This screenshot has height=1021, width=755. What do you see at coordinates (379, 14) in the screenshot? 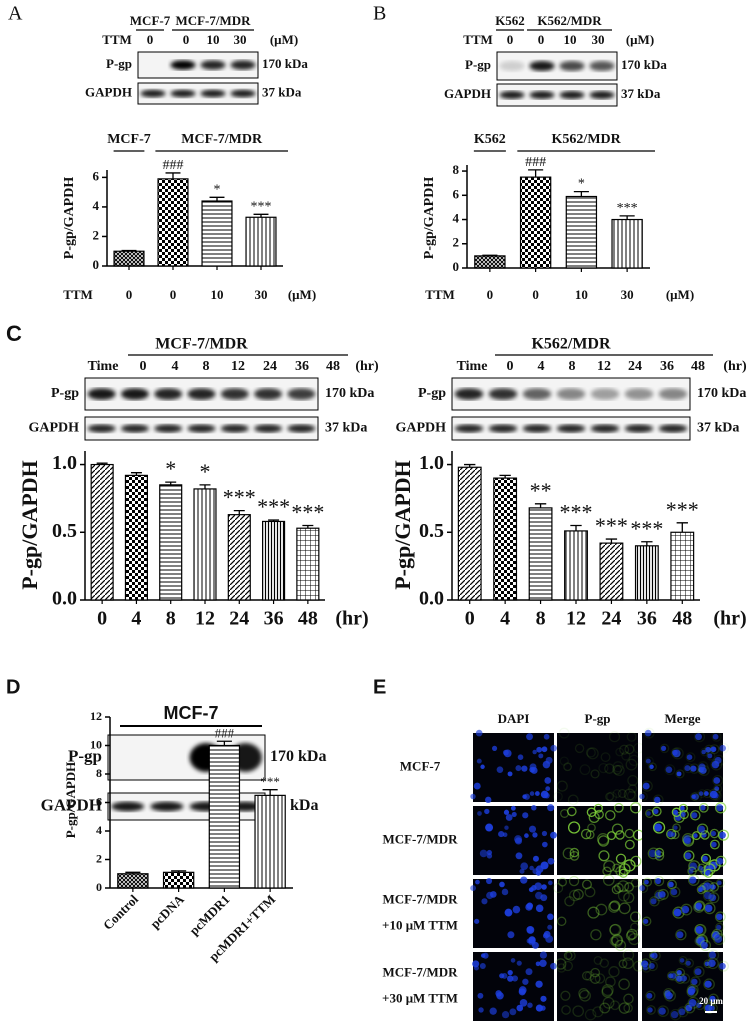
I see `panel-letter: B` at bounding box center [379, 14].